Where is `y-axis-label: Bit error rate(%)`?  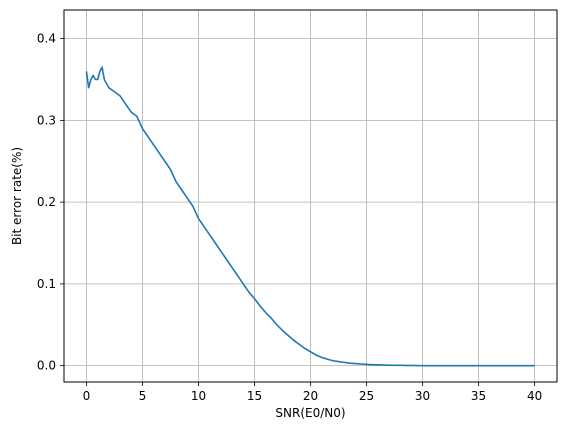 y-axis-label: Bit error rate(%) is located at coordinates (17, 196).